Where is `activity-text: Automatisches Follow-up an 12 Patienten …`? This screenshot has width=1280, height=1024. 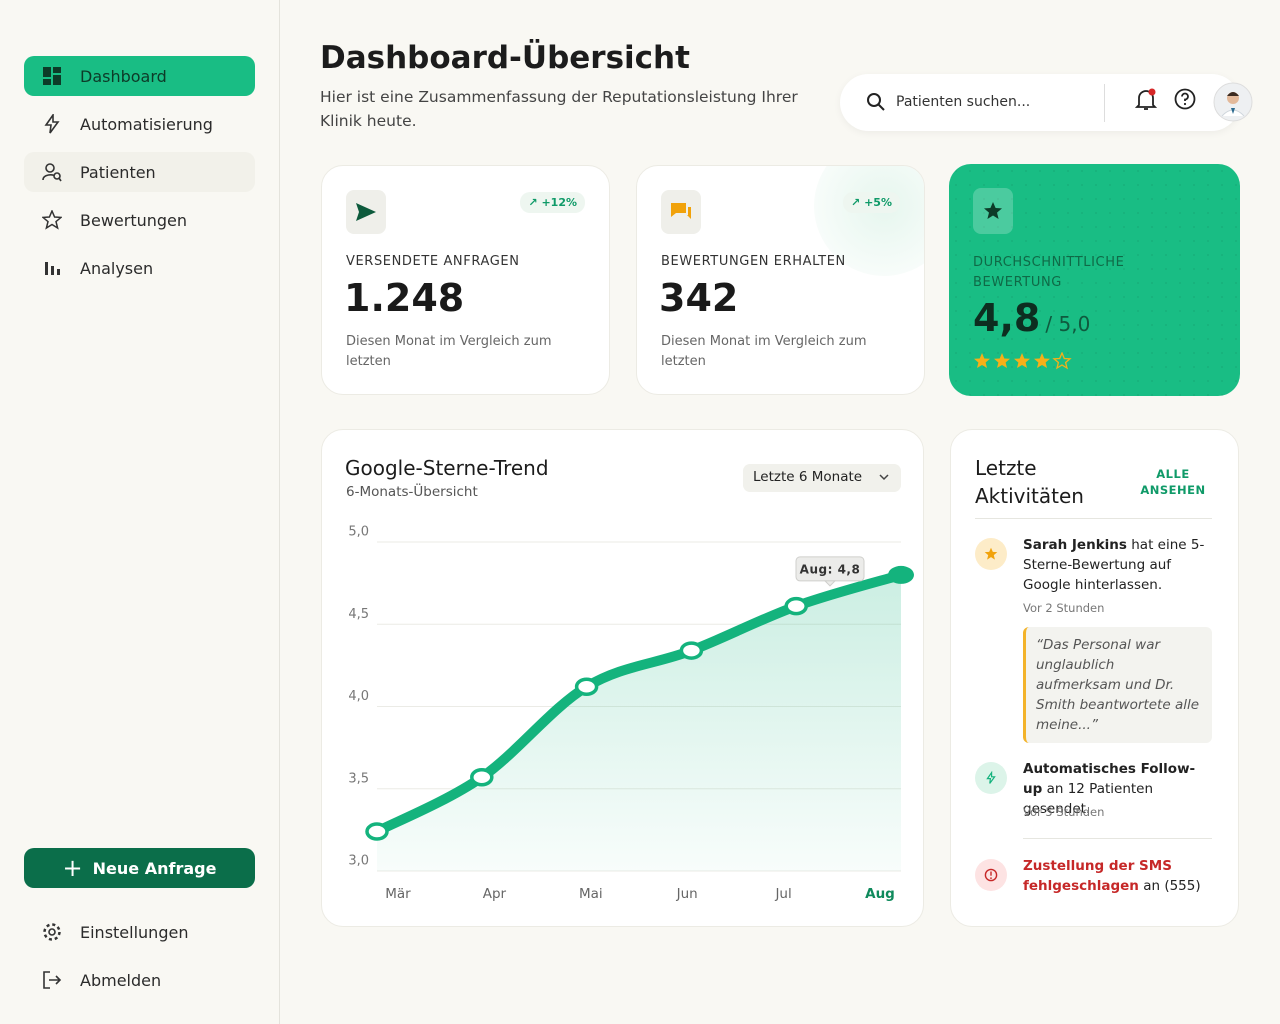
activity-text: Automatisches Follow-up an 12 Patienten … is located at coordinates (1118, 789).